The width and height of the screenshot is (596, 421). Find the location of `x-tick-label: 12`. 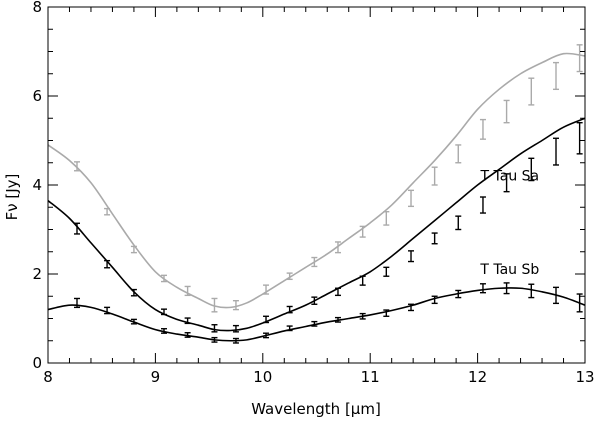

x-tick-label: 12 is located at coordinates (477, 377).